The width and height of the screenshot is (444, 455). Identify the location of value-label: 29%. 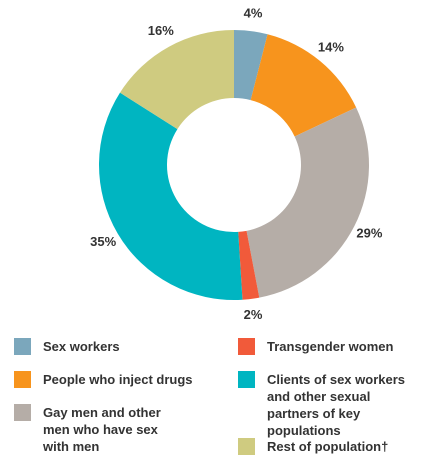
(369, 232).